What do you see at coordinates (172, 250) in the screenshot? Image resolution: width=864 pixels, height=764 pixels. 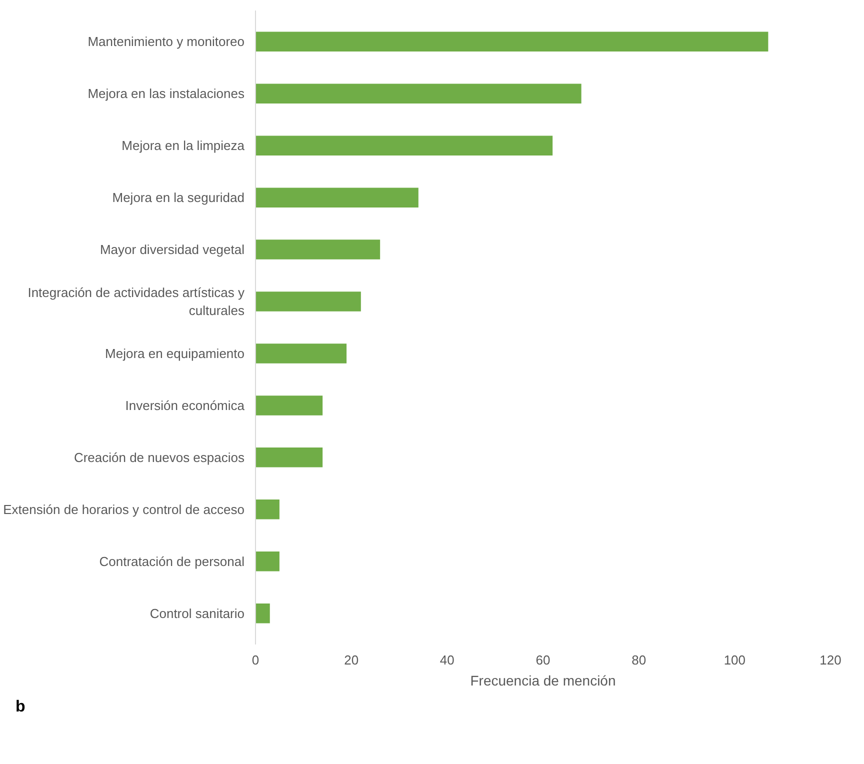 I see `y-tick-label: Mayor diversidad vegetal` at bounding box center [172, 250].